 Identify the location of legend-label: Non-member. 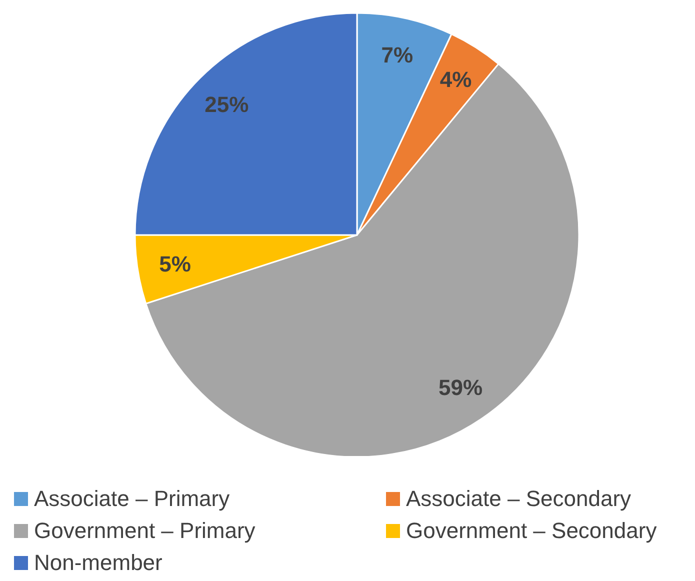
(98, 563).